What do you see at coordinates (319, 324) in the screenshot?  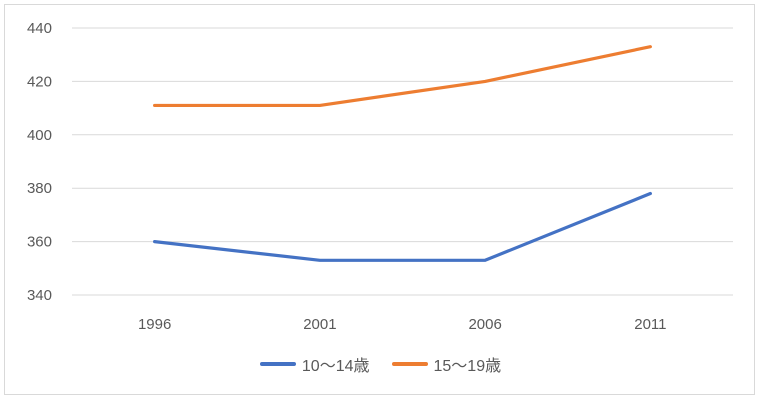 I see `x-tick-label: 2001` at bounding box center [319, 324].